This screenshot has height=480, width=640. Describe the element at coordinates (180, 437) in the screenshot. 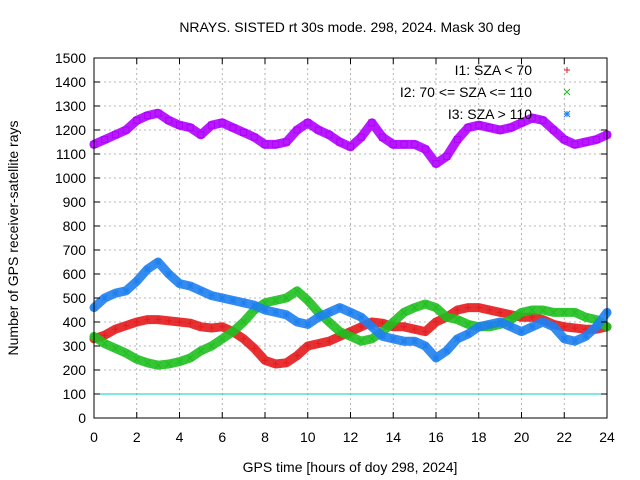

I see `x-tick-label: 4` at that location.